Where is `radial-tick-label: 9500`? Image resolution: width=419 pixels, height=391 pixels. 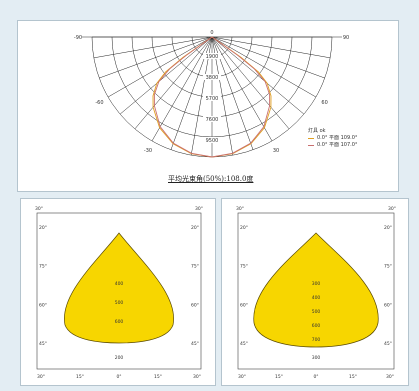 radial-tick-label: 9500 is located at coordinates (212, 141).